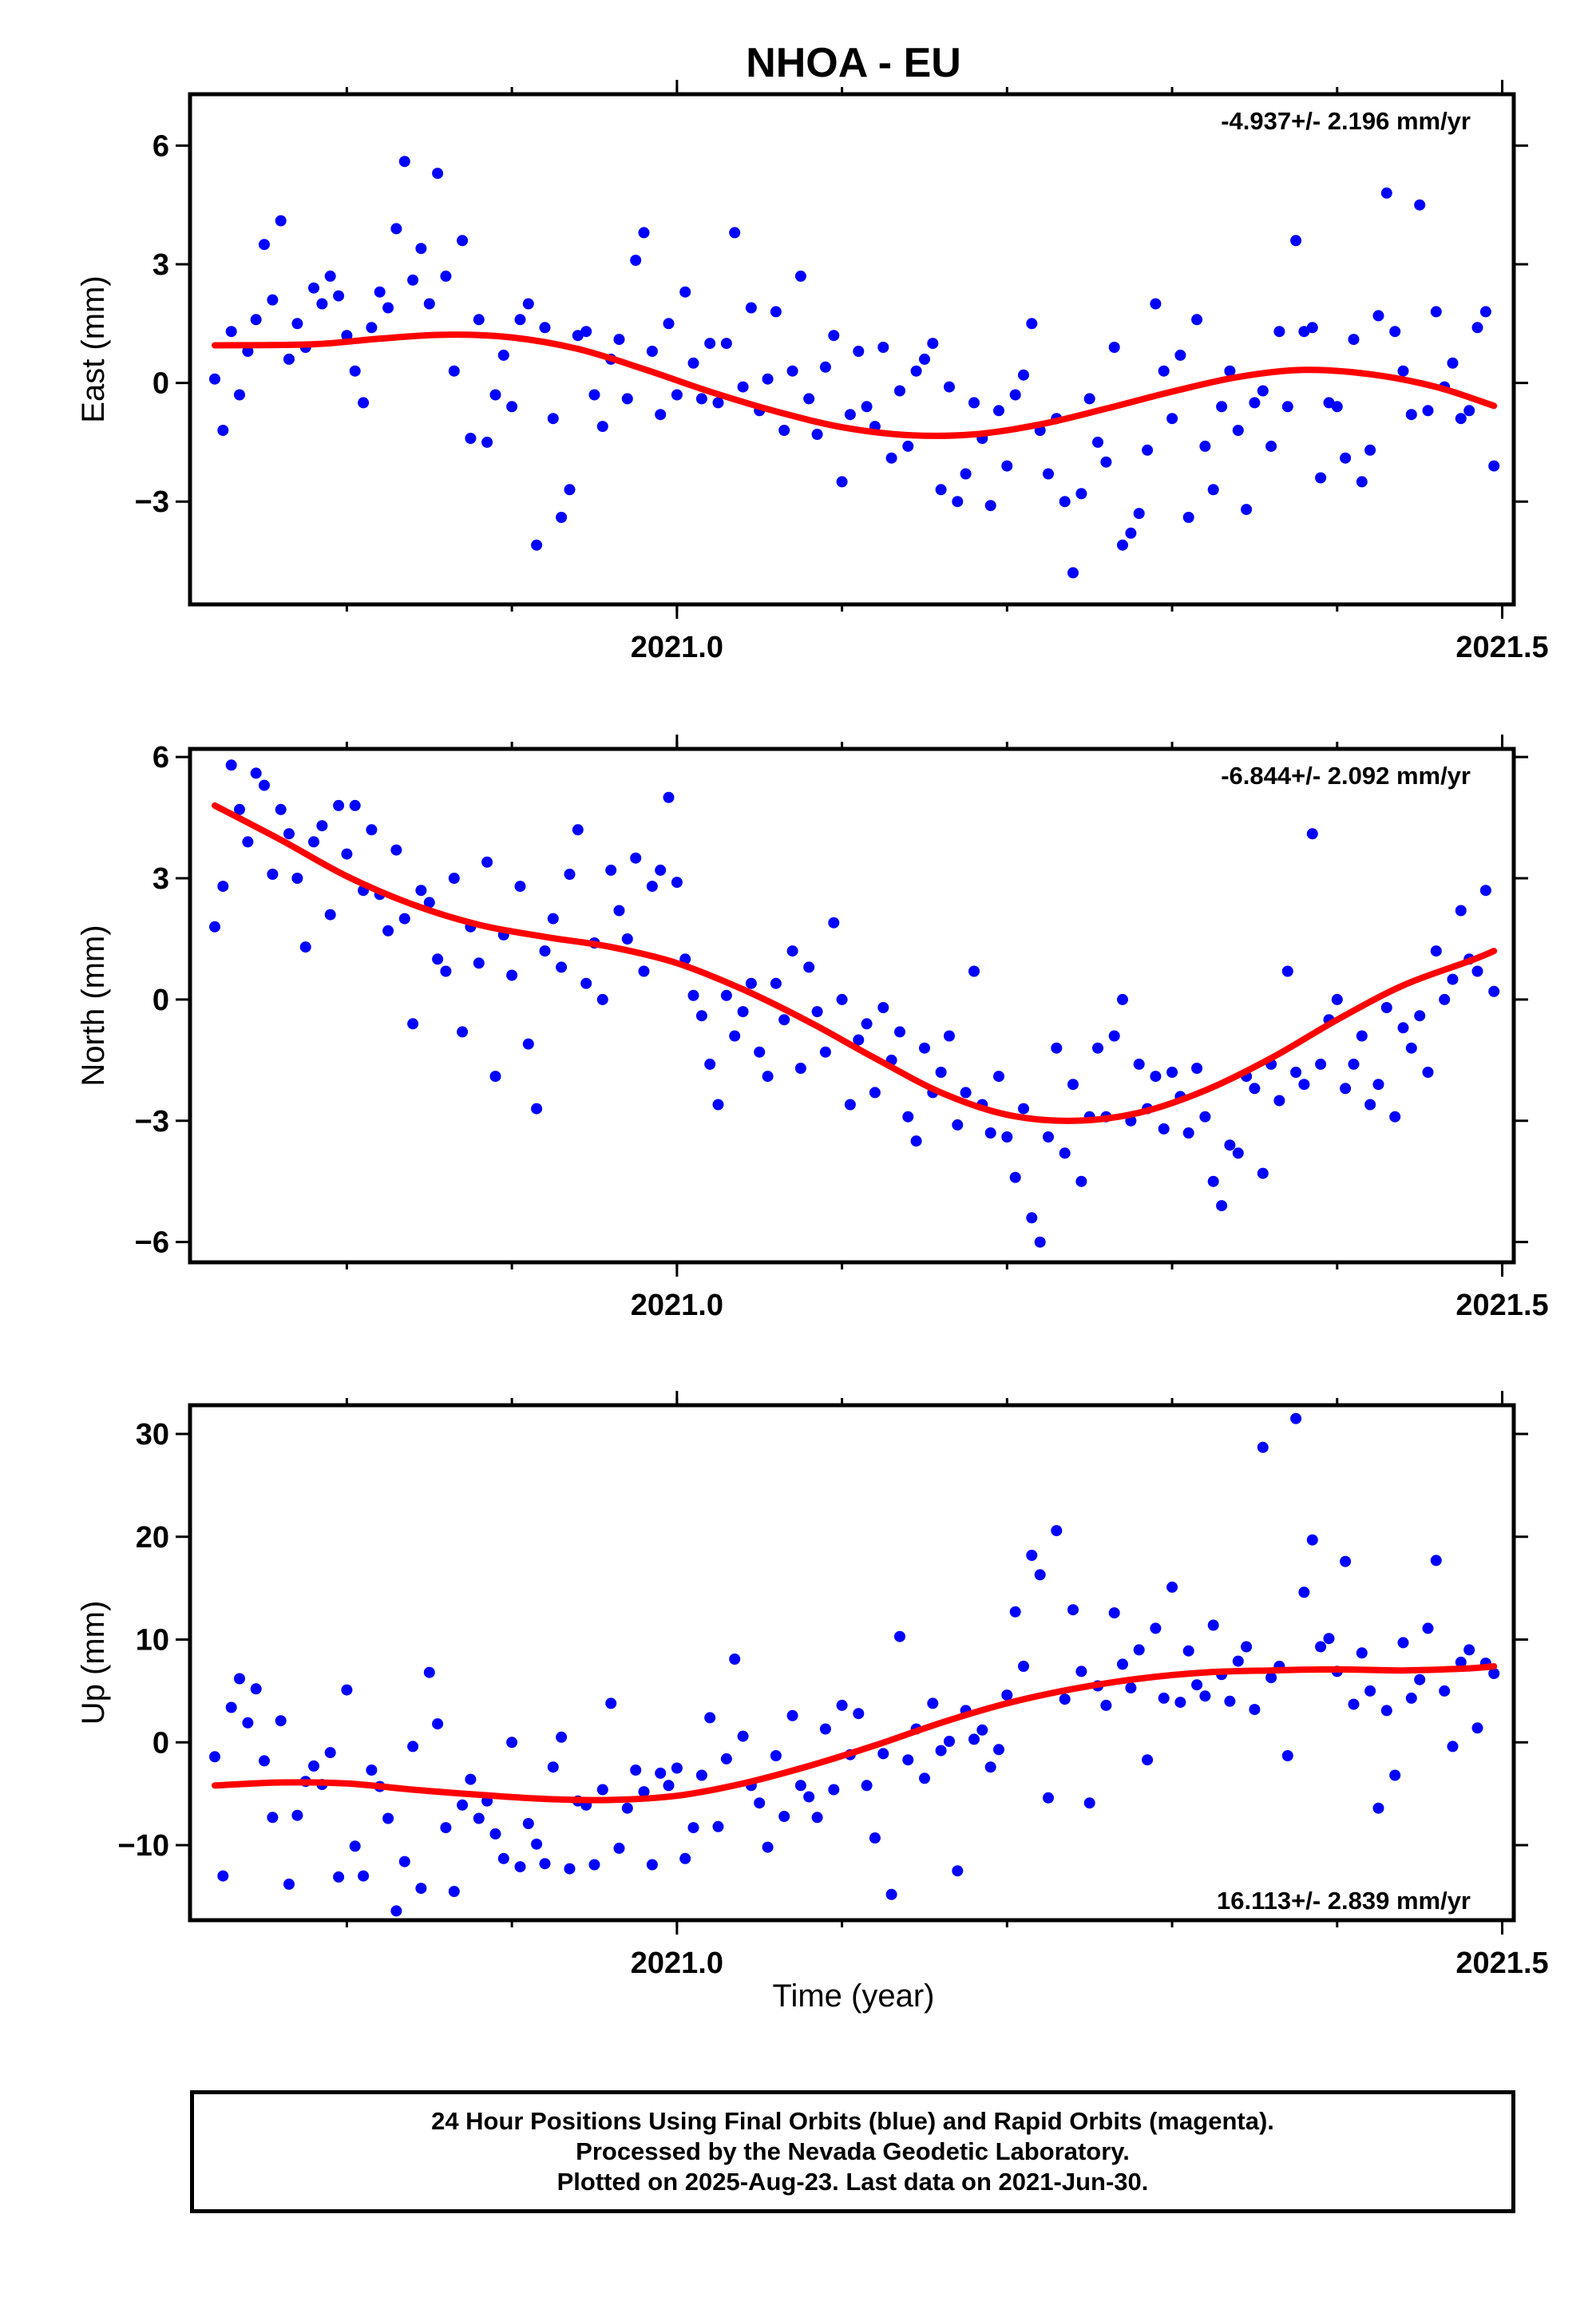 This screenshot has height=2317, width=1596. I want to click on y-axis-label: North (mm), so click(93, 1005).